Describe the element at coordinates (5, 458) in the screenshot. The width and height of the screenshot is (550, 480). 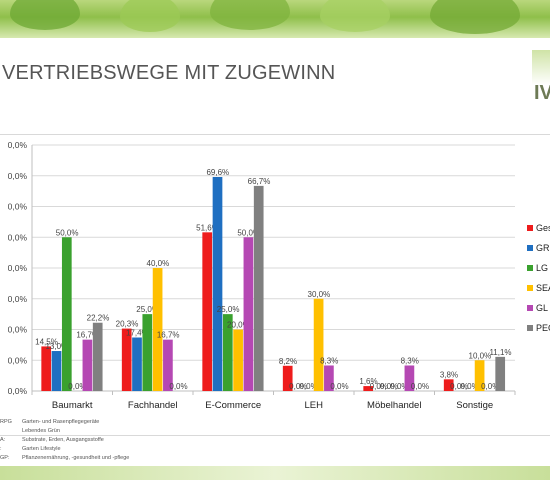
I see `note-key: GP:` at that location.